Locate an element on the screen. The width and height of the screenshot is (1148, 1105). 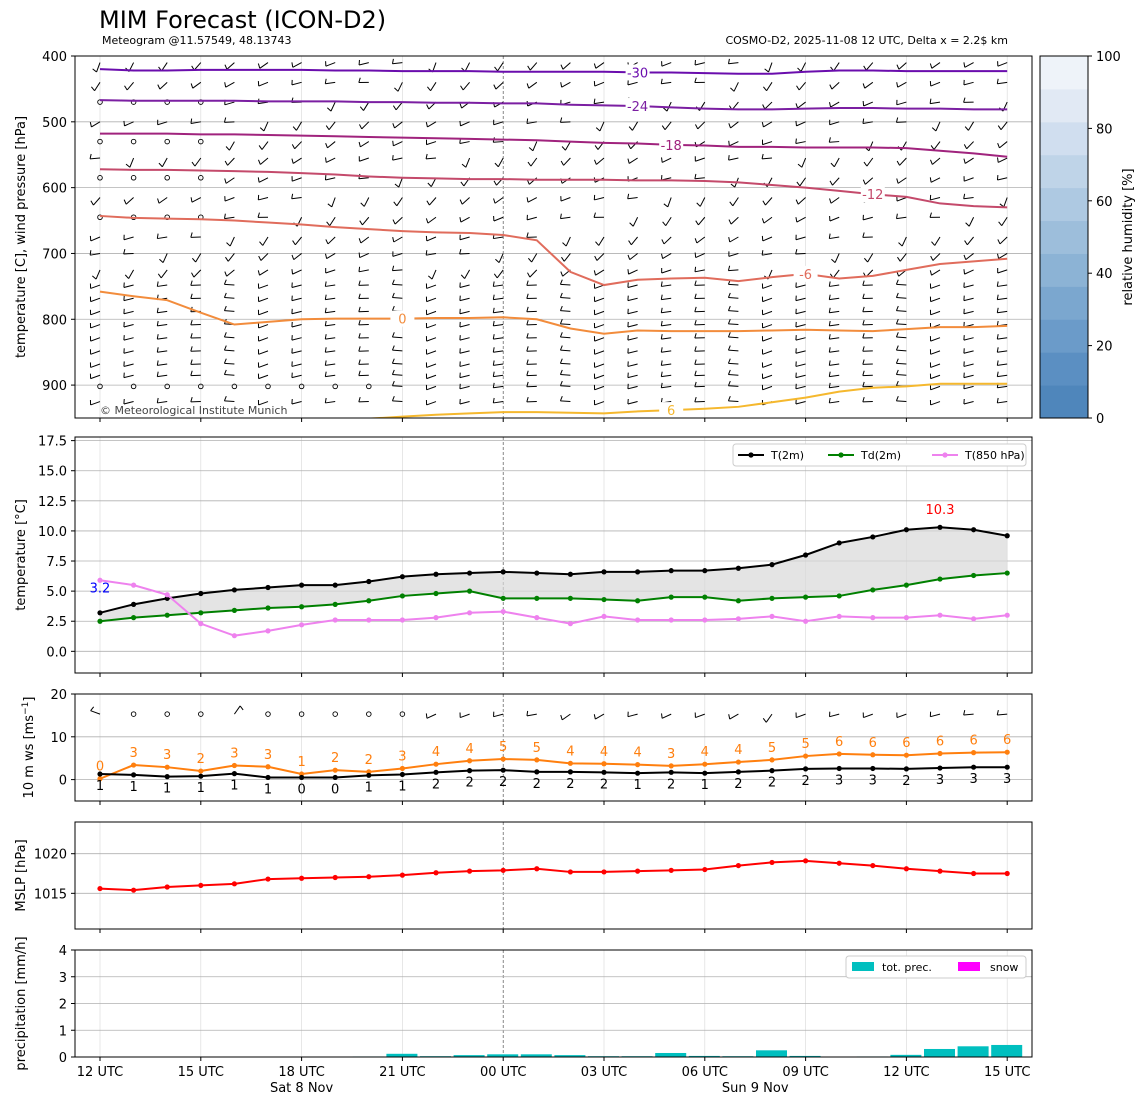
wind-gust-label: 5 is located at coordinates (537, 748).